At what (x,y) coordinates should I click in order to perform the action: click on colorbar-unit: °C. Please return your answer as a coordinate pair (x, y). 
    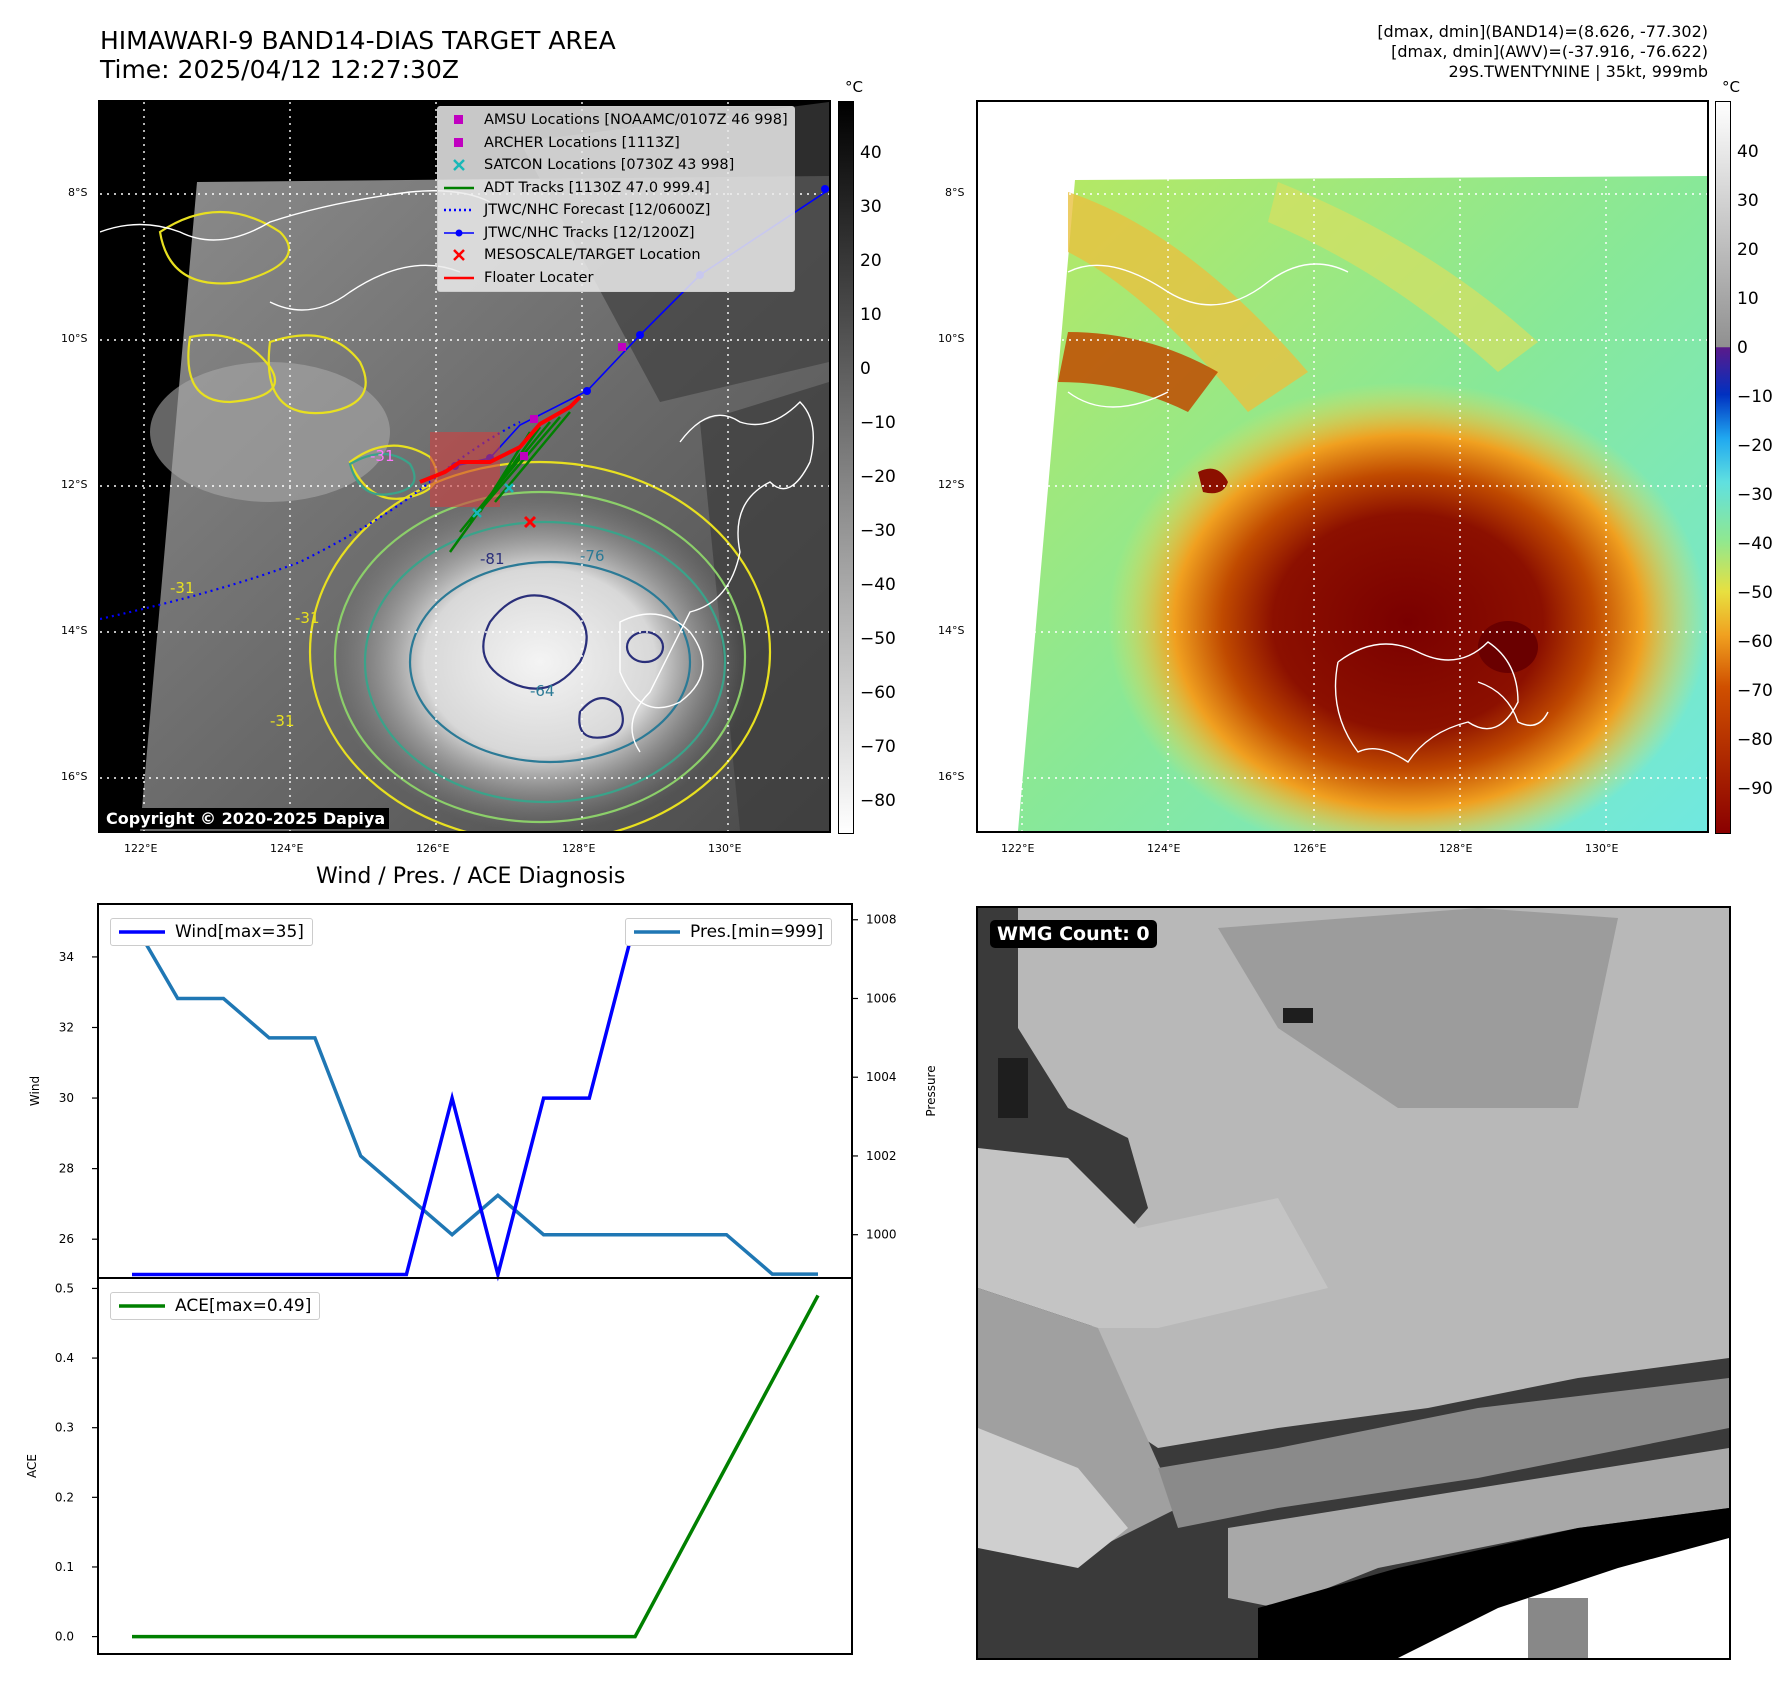
    Looking at the image, I should click on (854, 87).